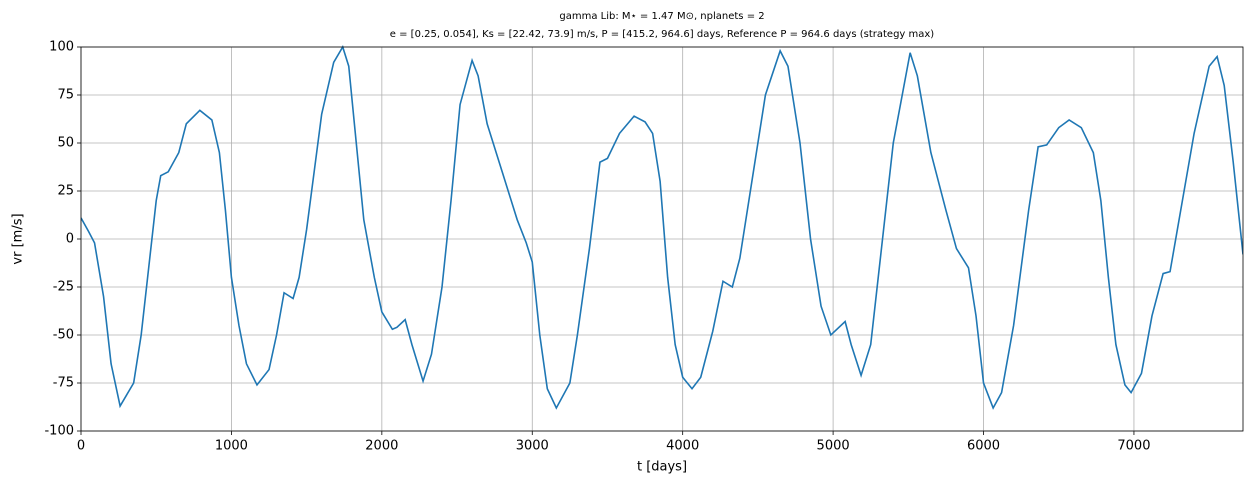  Describe the element at coordinates (381, 446) in the screenshot. I see `x-tick-label: 2000` at that location.